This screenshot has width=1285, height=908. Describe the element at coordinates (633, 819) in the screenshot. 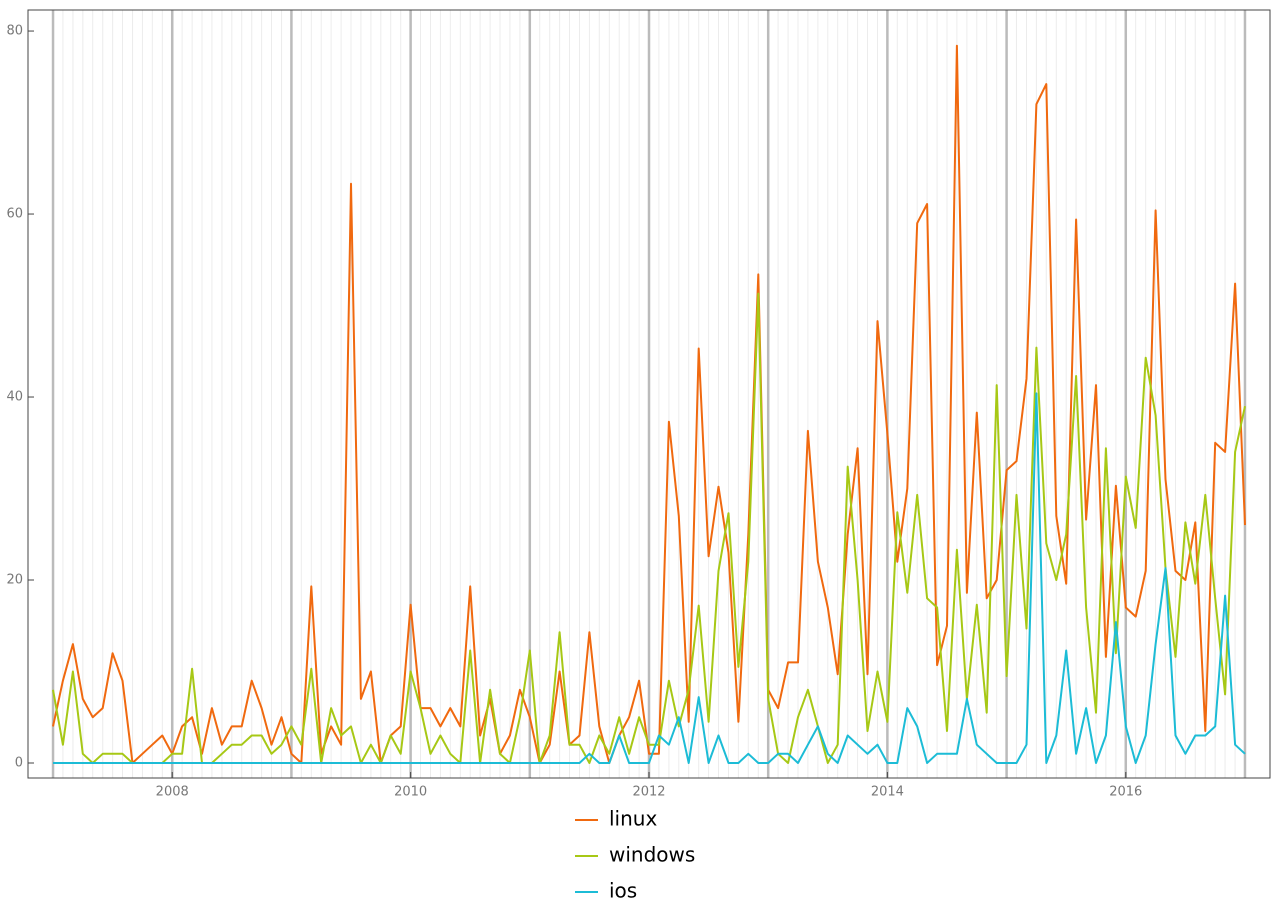

I see `legend-label: linux` at that location.